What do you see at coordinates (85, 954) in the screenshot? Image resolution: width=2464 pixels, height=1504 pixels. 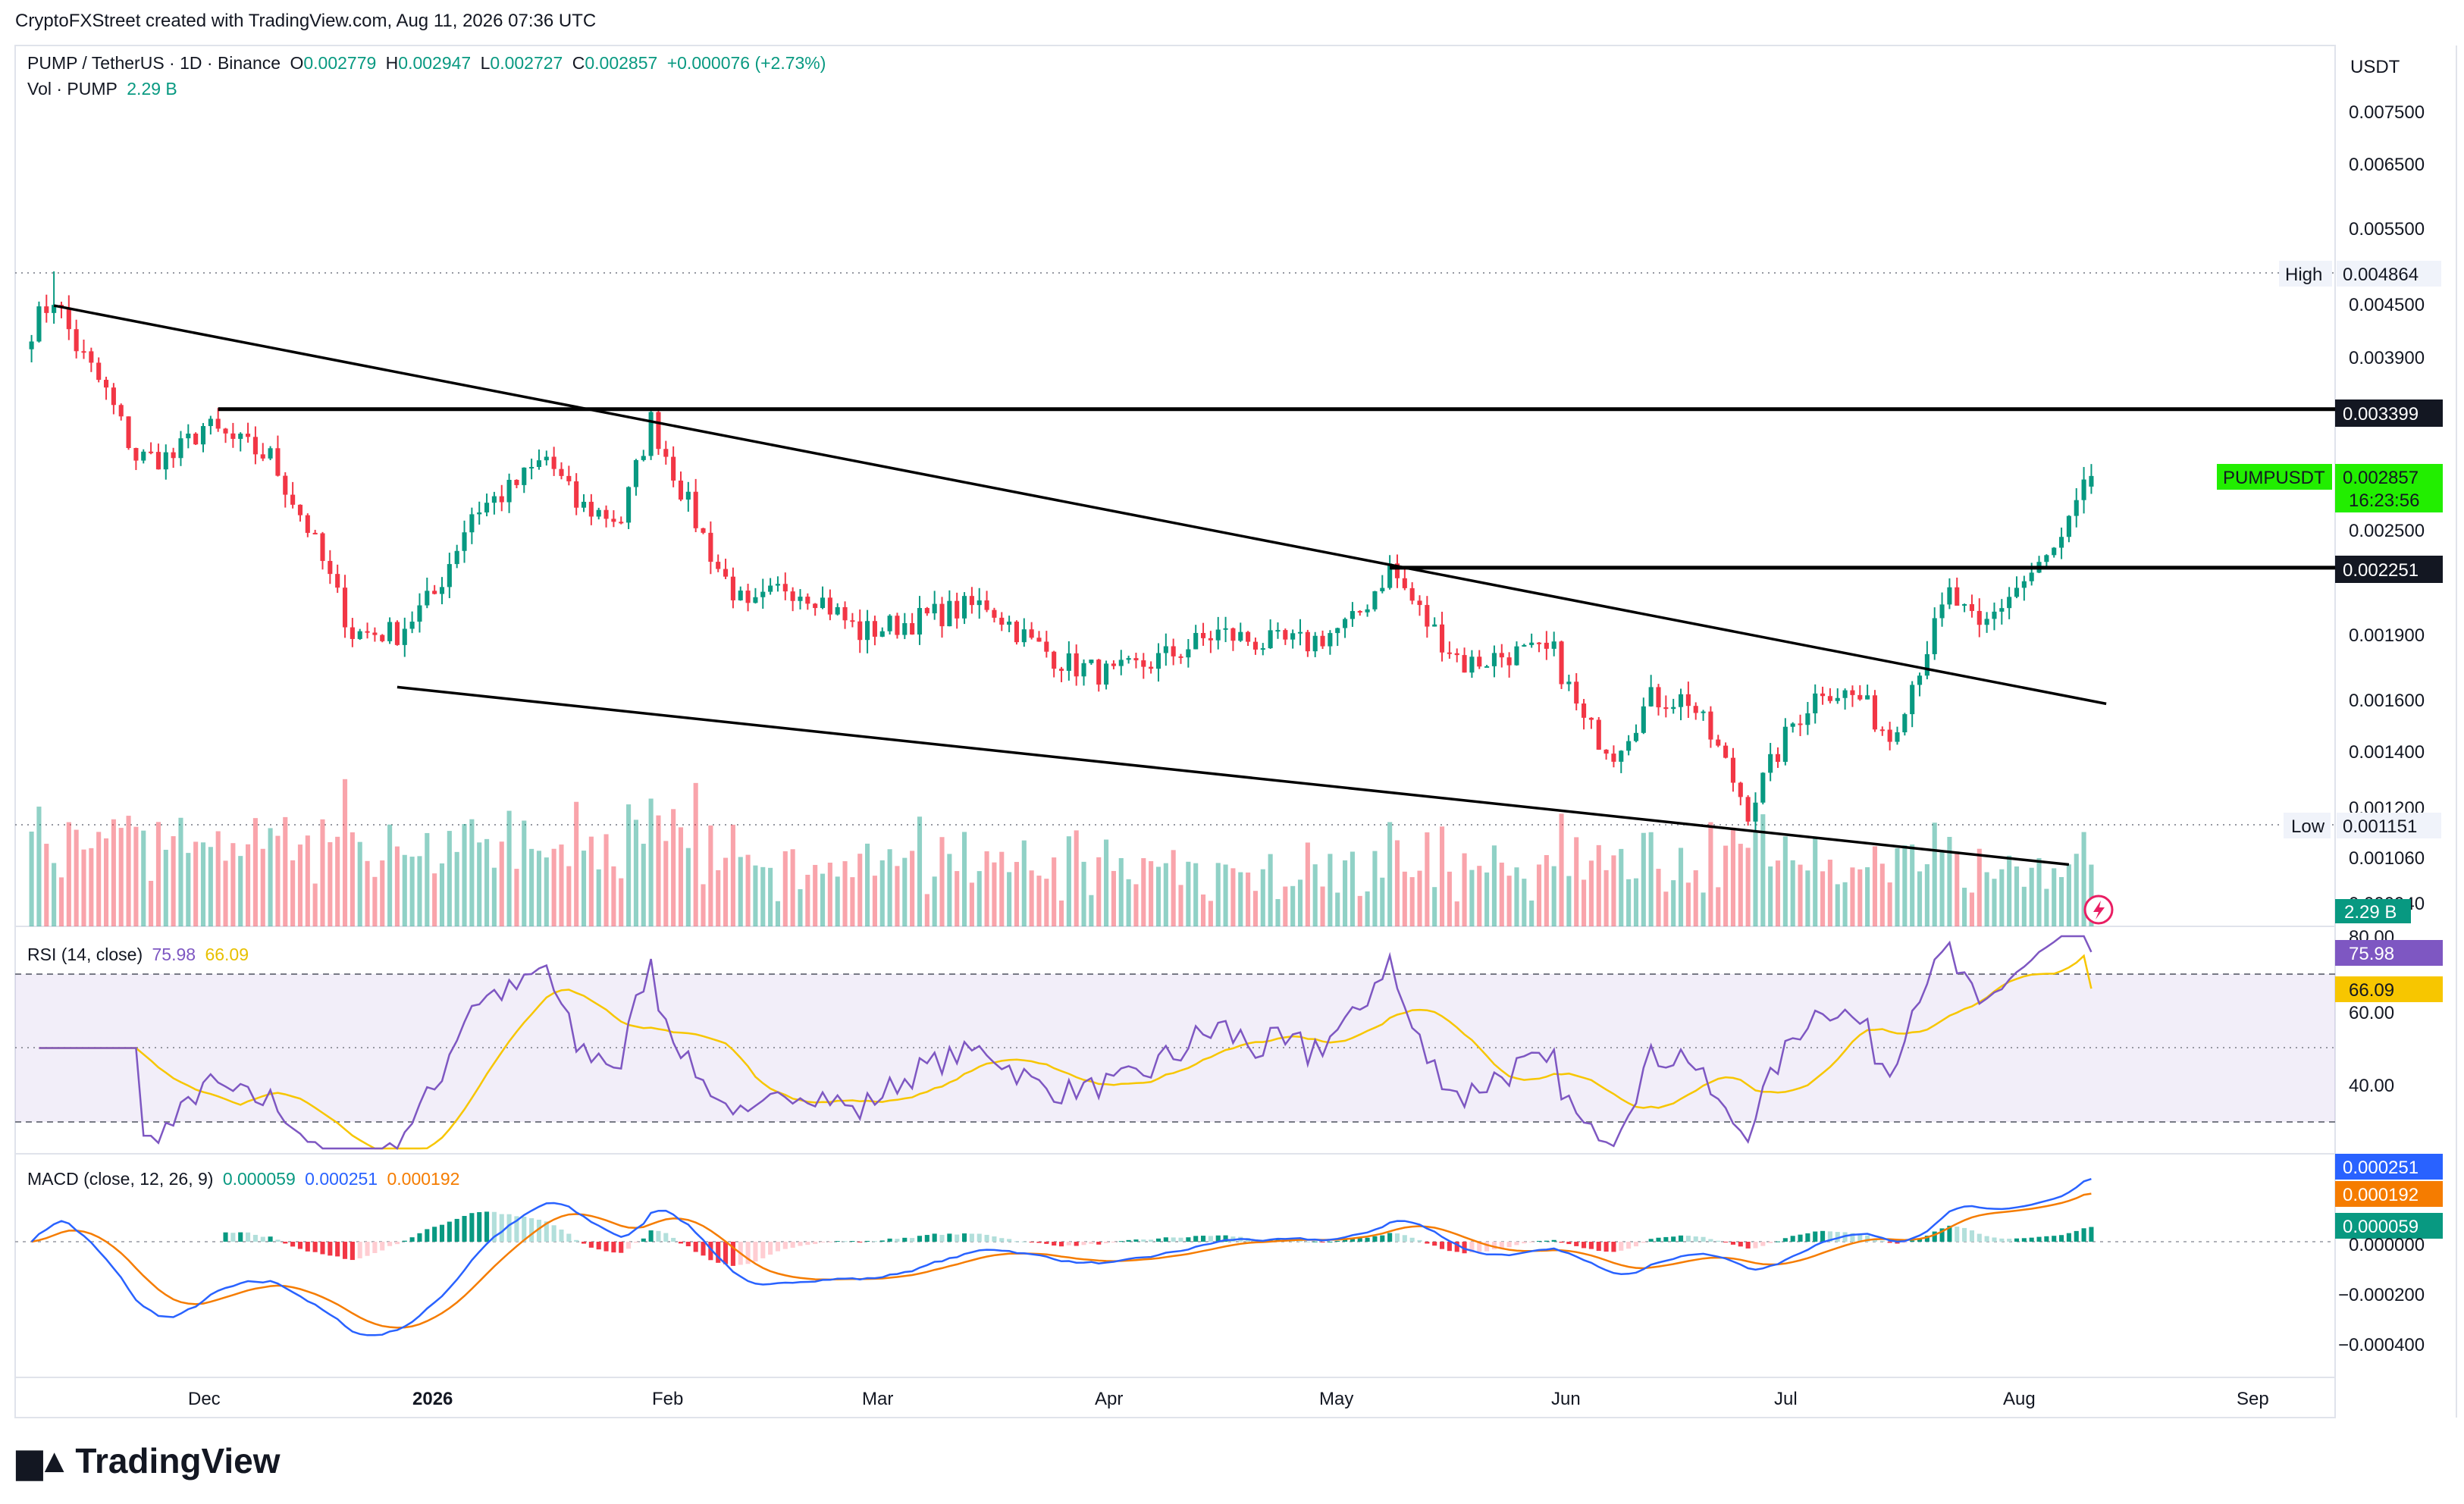 I see `rsi-label: RSI (14, close)` at bounding box center [85, 954].